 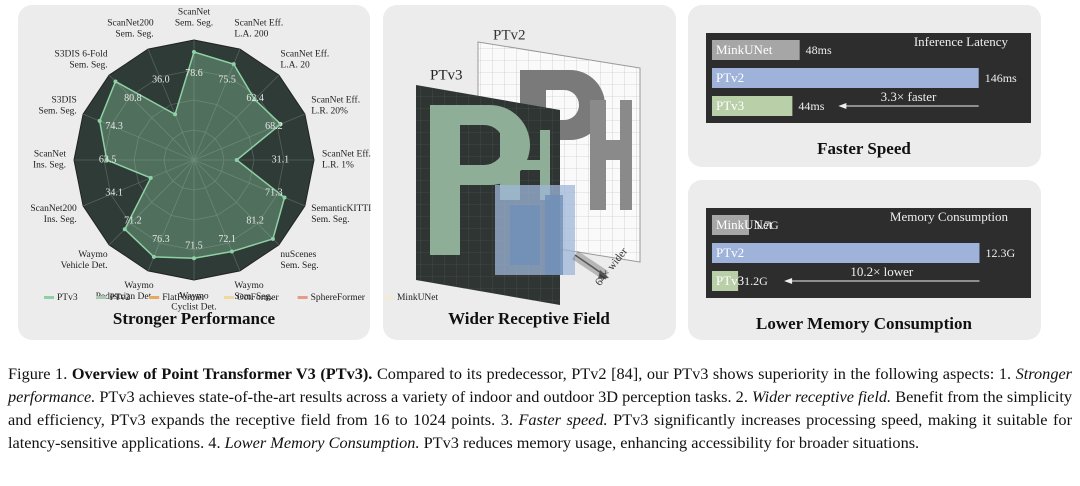 I want to click on point-heading: Faster speed., so click(x=563, y=419).